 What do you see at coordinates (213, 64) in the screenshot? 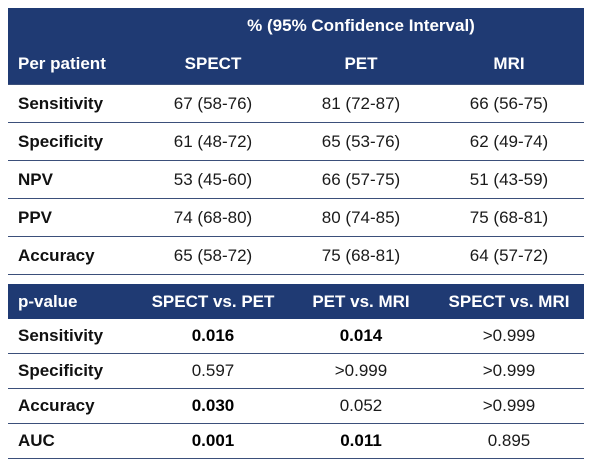
I see `column-header-spect: SPECT` at bounding box center [213, 64].